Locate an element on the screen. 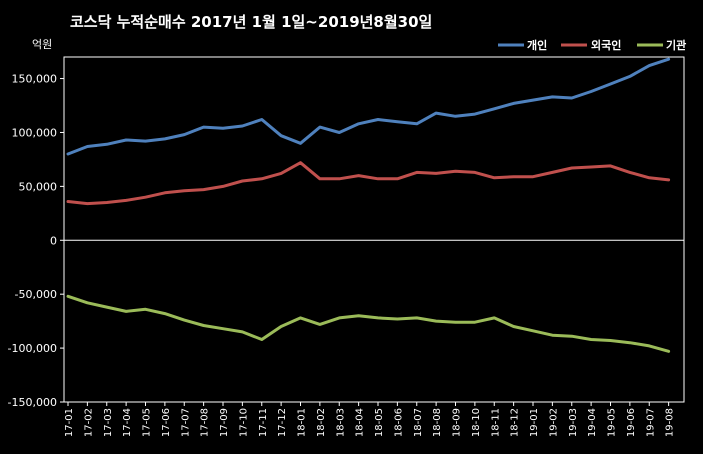  x-tick-label: 17-08 is located at coordinates (205, 422).